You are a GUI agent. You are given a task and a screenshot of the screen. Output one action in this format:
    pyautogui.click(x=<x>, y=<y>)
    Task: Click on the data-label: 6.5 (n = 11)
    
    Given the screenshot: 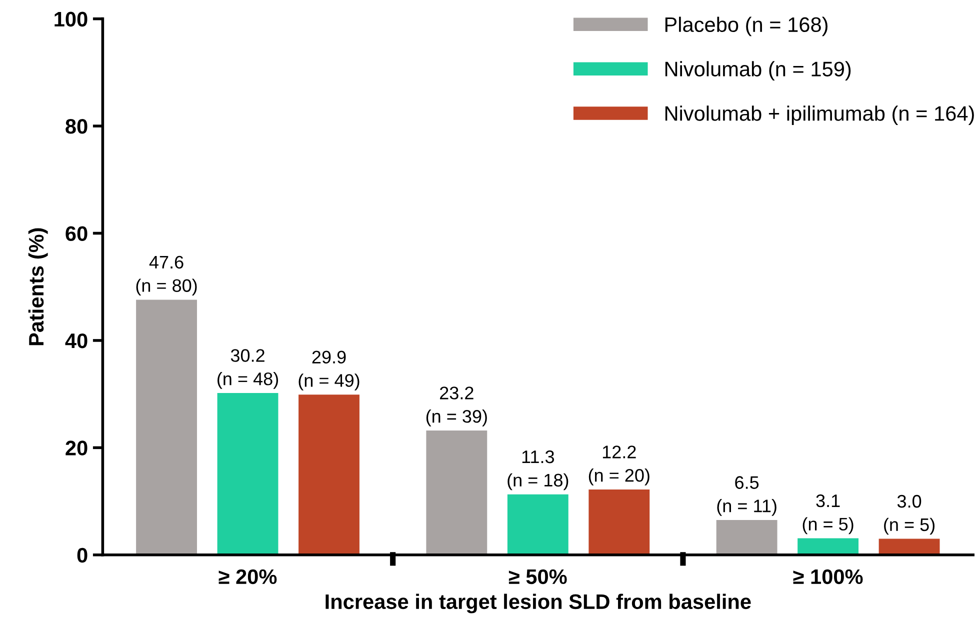 What is the action you would take?
    pyautogui.click(x=746, y=496)
    